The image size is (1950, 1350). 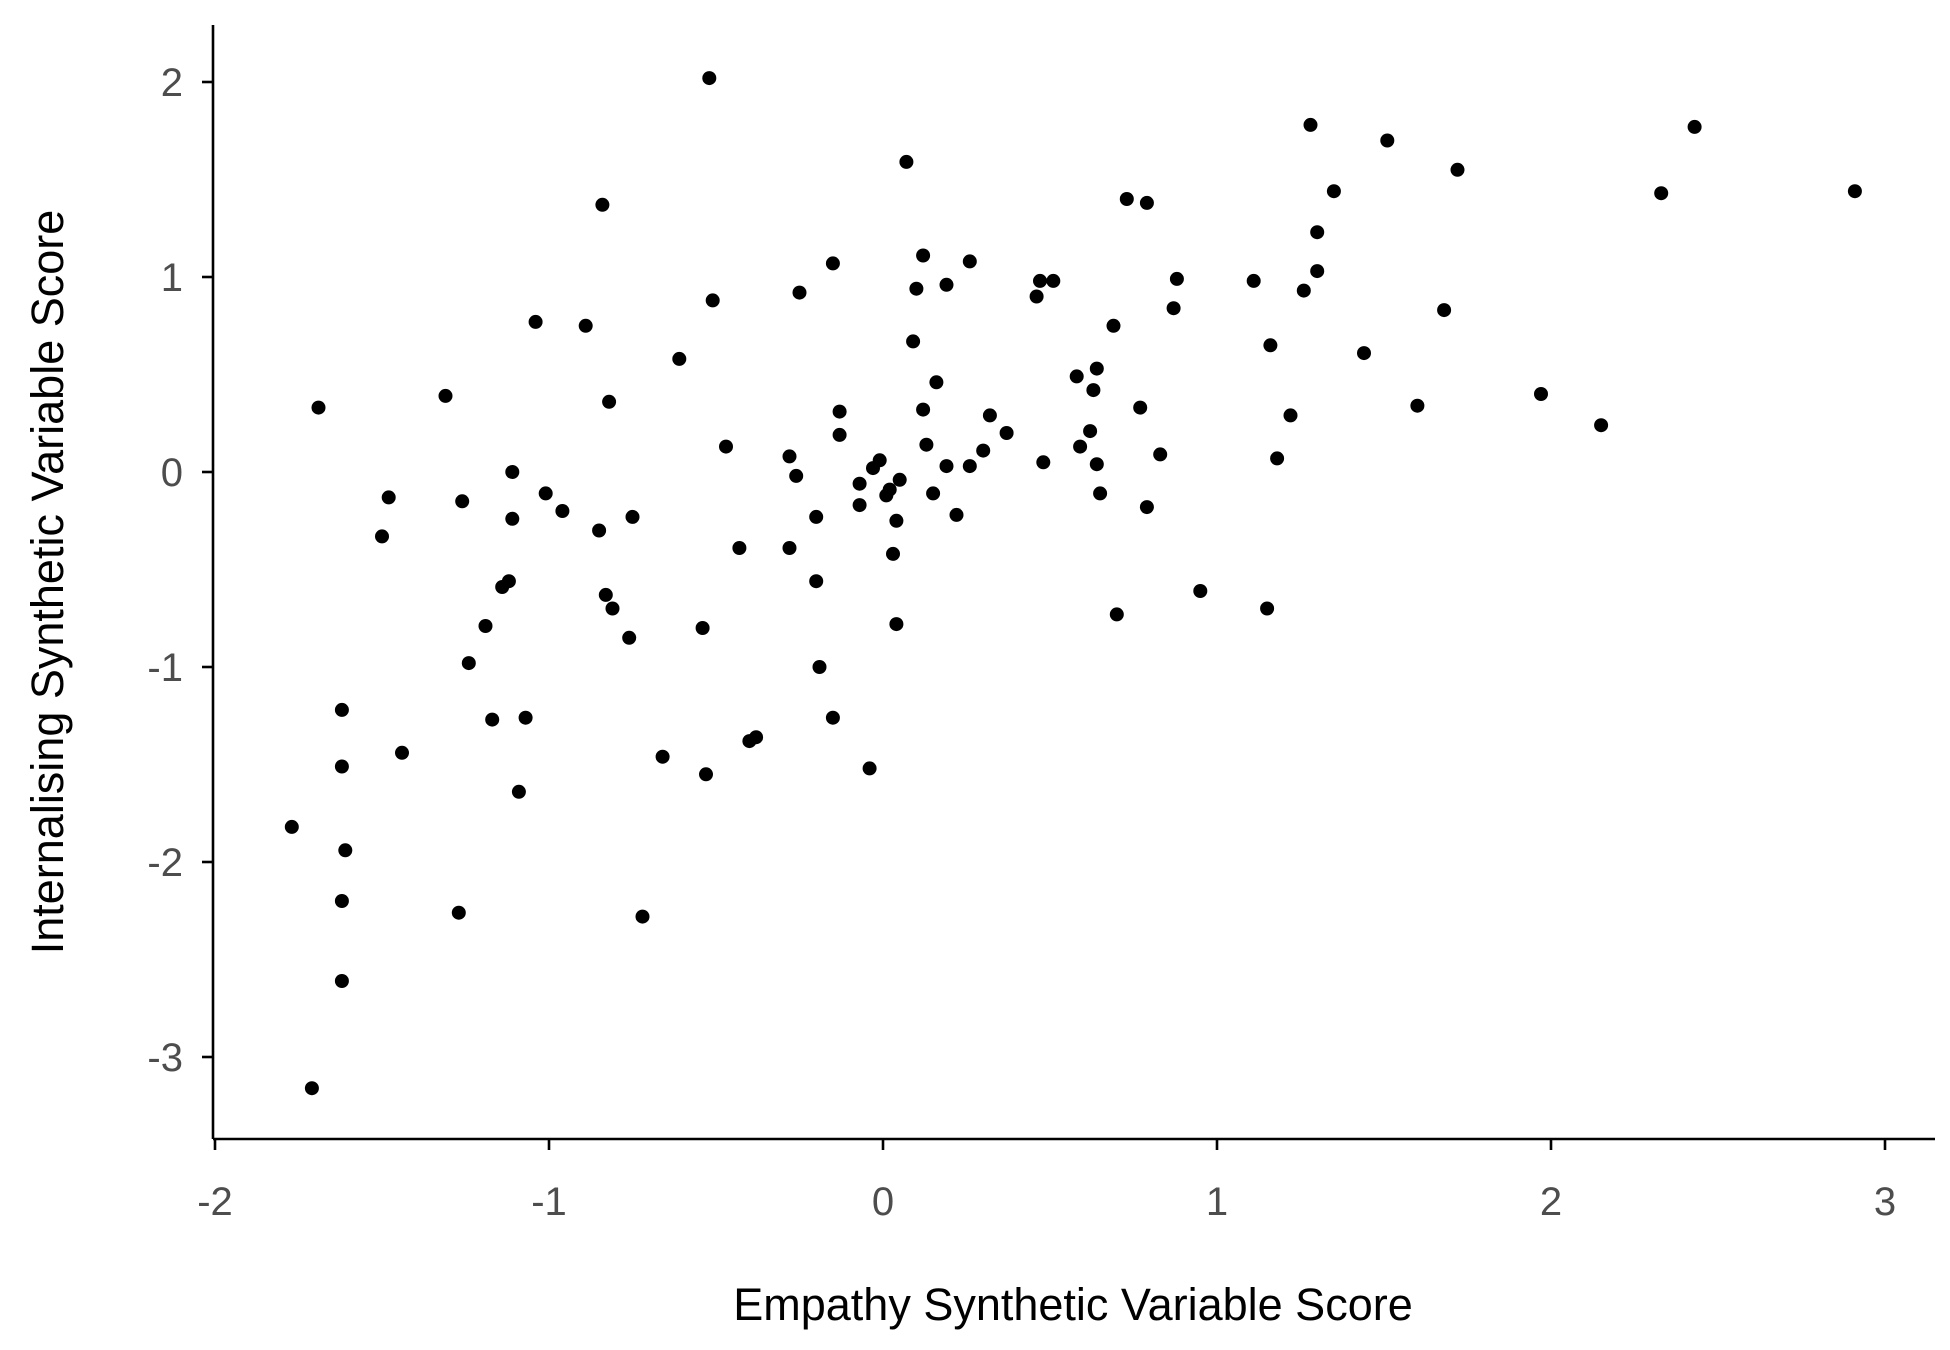 What do you see at coordinates (172, 83) in the screenshot?
I see `y-tick-label: 2` at bounding box center [172, 83].